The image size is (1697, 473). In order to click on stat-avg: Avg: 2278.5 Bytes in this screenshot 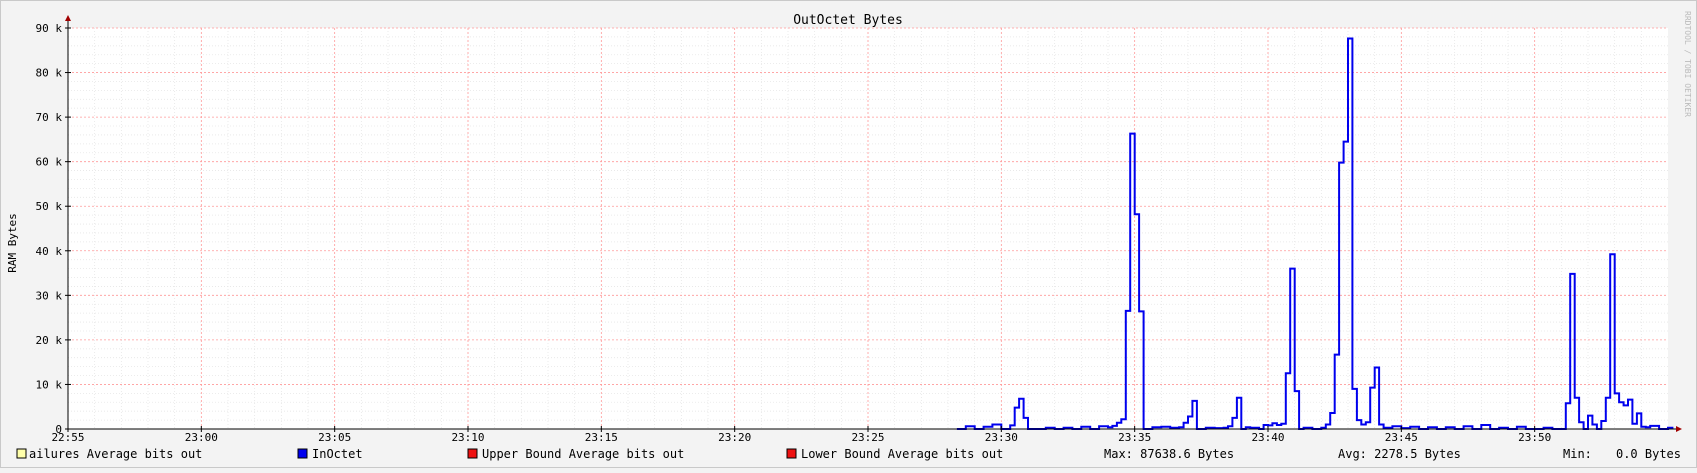, I will do `click(1399, 454)`.